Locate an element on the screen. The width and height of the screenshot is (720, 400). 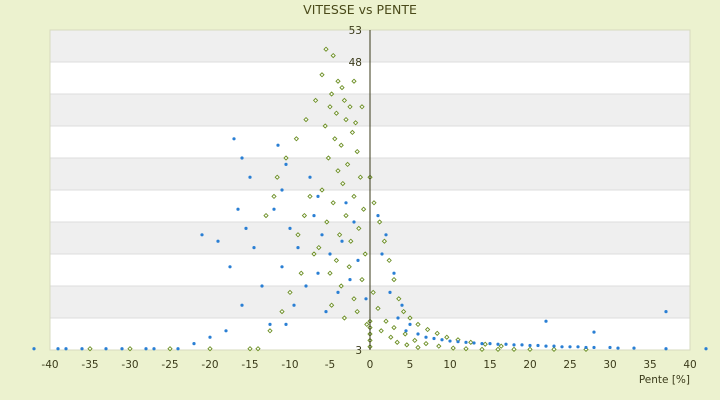
x-tick-label: -40 is located at coordinates (49, 365).